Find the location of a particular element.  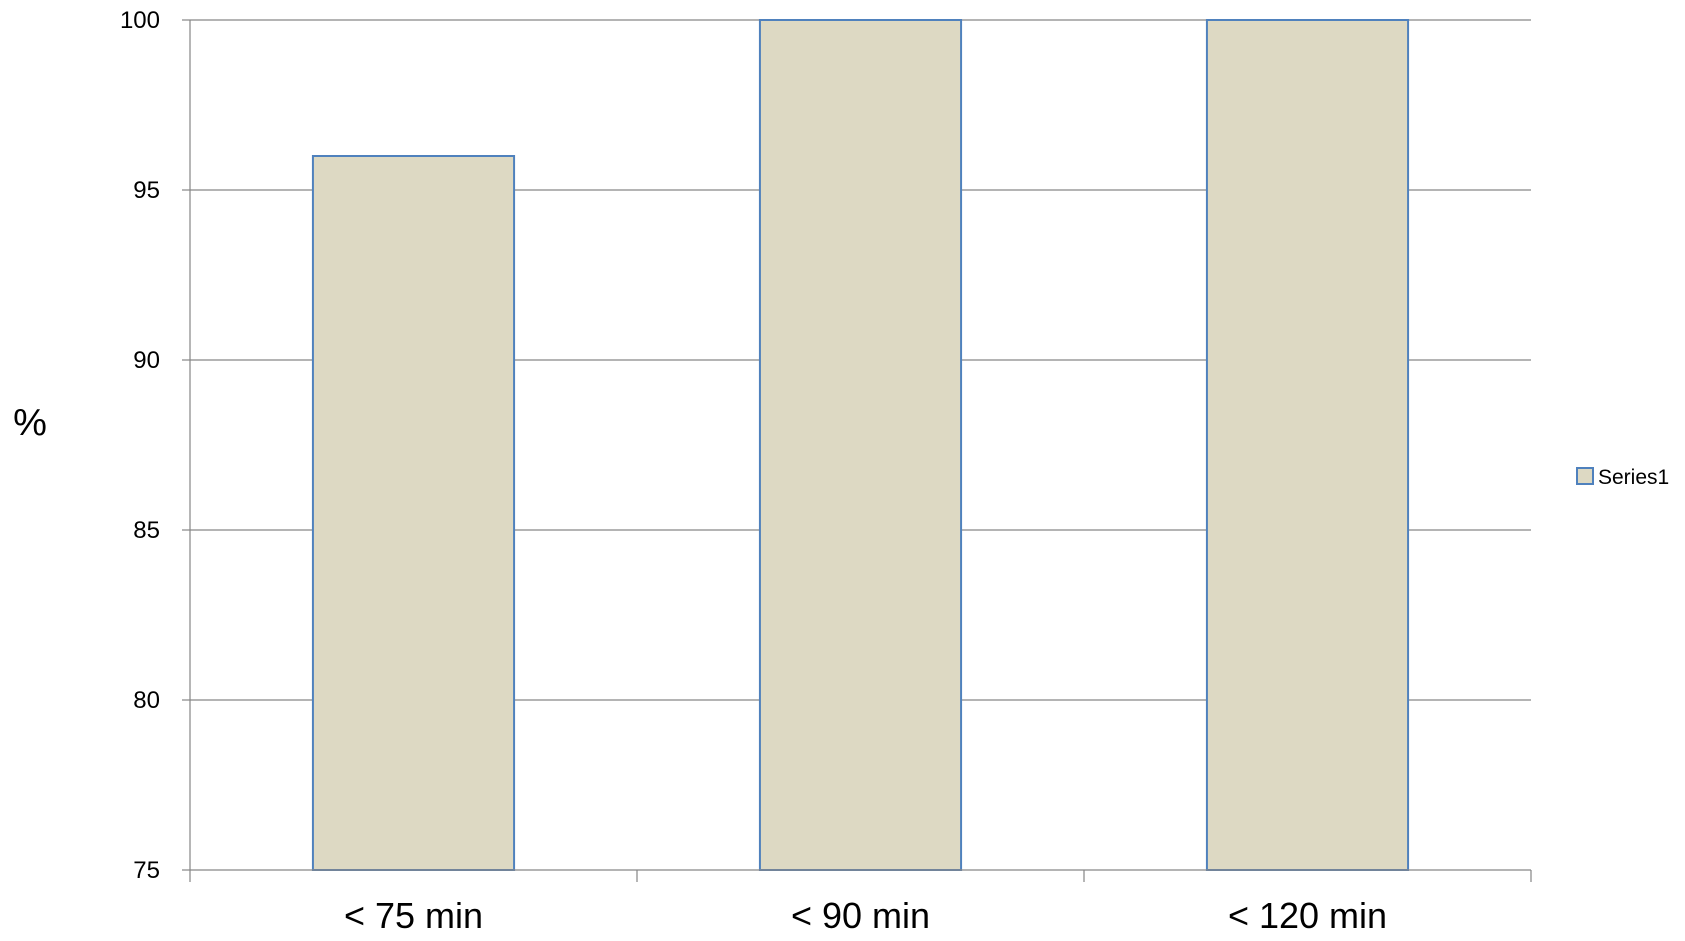

x-category-label: < 90 min is located at coordinates (860, 915).